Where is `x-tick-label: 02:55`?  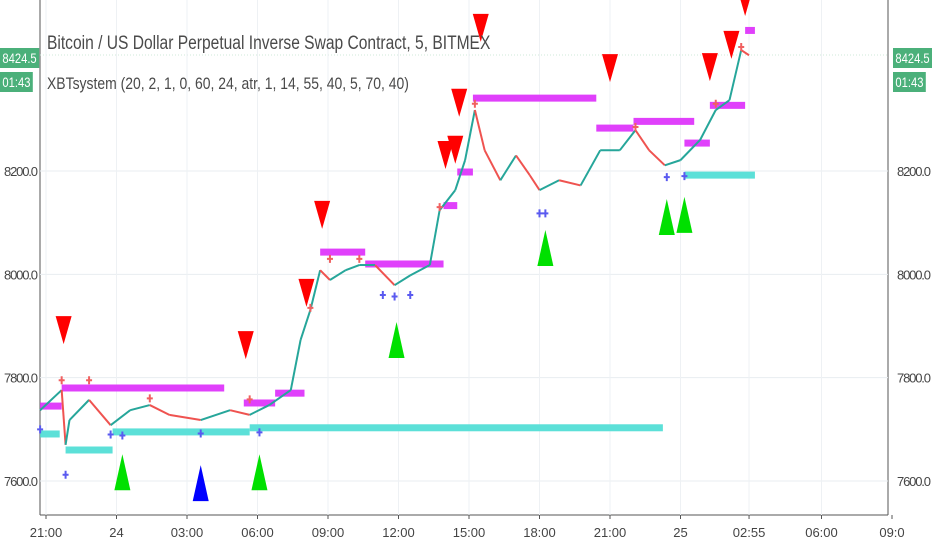
x-tick-label: 02:55 is located at coordinates (749, 532).